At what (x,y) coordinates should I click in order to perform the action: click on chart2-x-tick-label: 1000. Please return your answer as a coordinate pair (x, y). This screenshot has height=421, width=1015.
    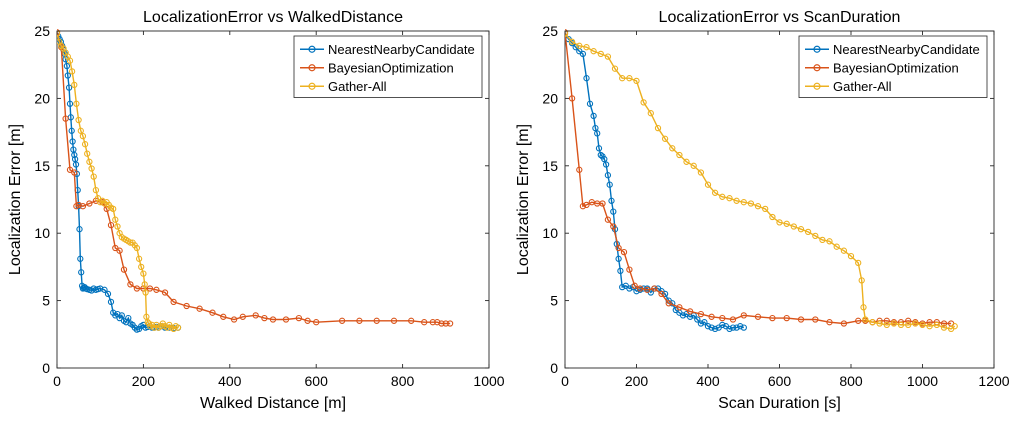
    Looking at the image, I should click on (922, 381).